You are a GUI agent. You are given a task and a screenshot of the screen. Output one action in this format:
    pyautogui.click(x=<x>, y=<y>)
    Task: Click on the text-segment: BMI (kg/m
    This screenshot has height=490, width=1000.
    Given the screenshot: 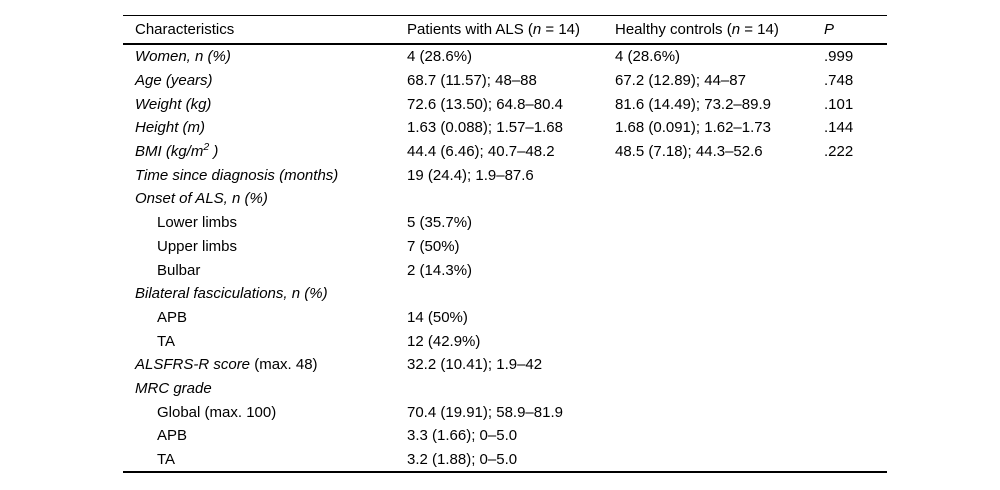 What is the action you would take?
    pyautogui.click(x=169, y=152)
    